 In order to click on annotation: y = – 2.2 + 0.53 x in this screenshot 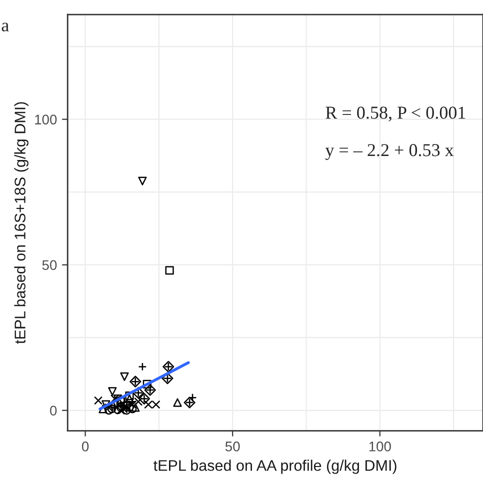, I will do `click(389, 152)`.